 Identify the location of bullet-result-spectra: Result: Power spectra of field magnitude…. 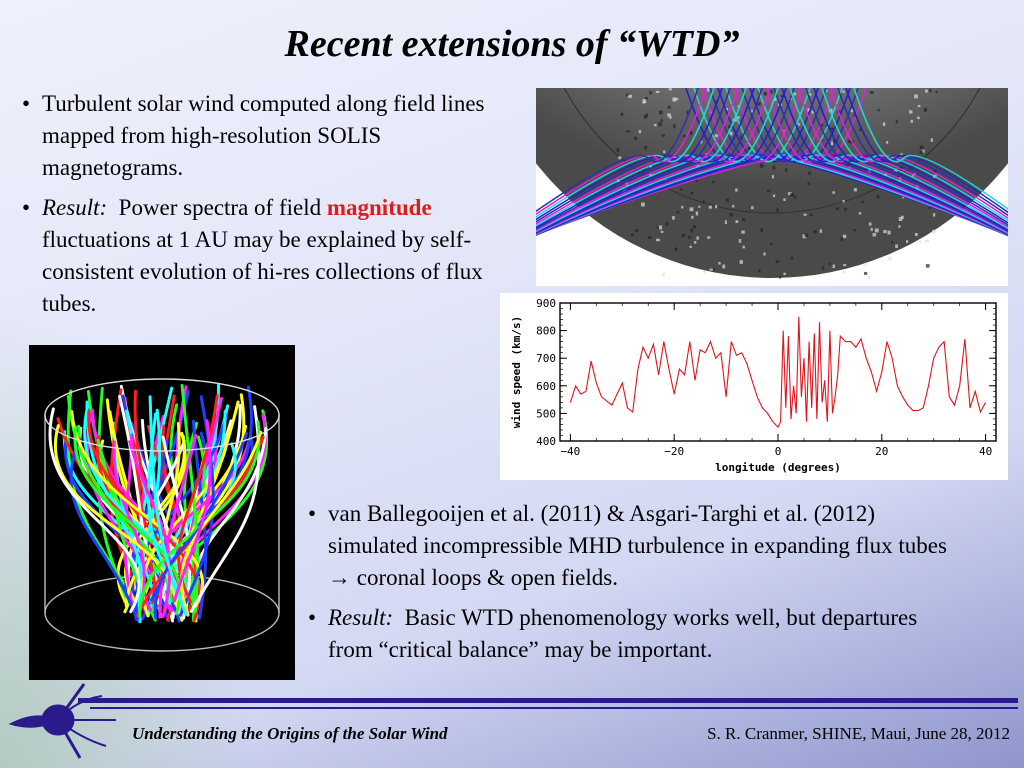
(267, 256).